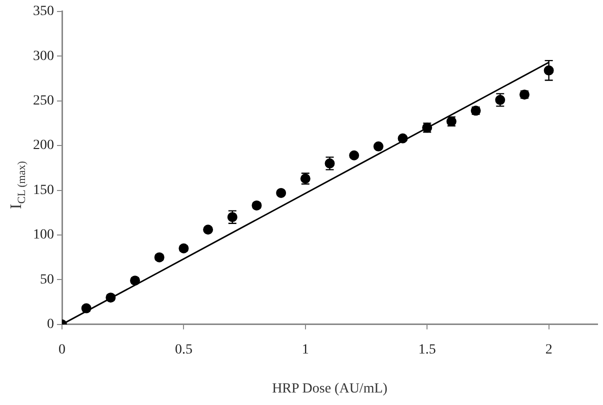  Describe the element at coordinates (43, 12) in the screenshot. I see `y-tick-label: 350` at that location.